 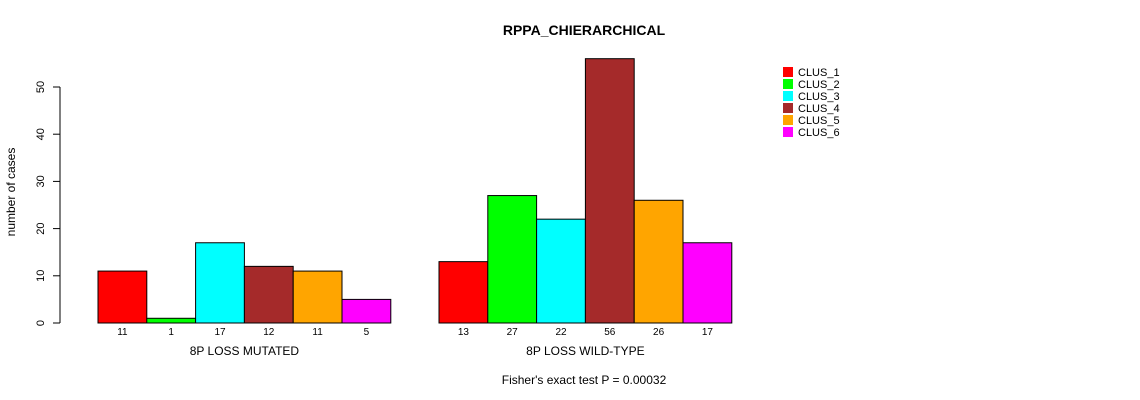 What do you see at coordinates (585, 351) in the screenshot?
I see `category-label: 8P LOSS WILD-TYPE` at bounding box center [585, 351].